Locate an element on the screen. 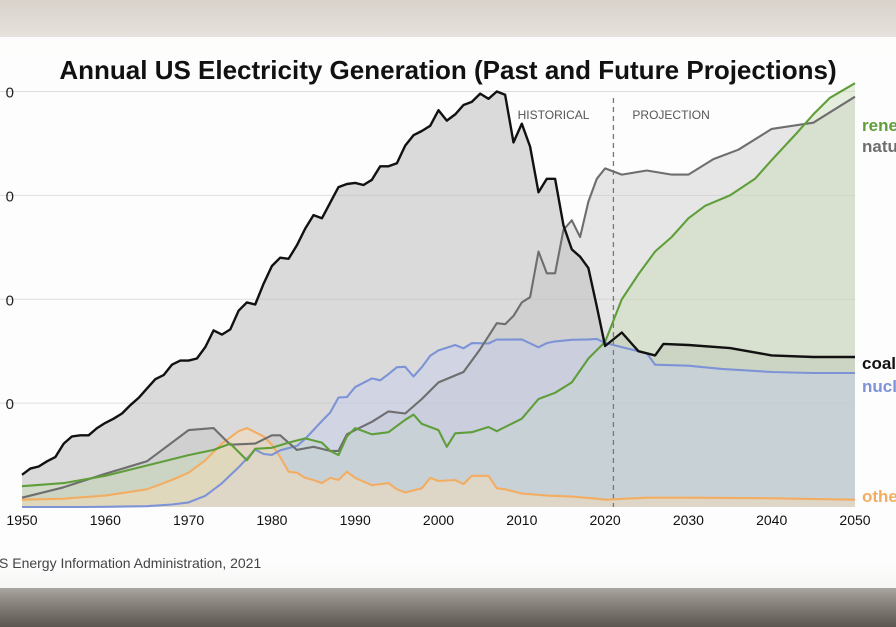  x-tick-label: 2050 is located at coordinates (854, 520).